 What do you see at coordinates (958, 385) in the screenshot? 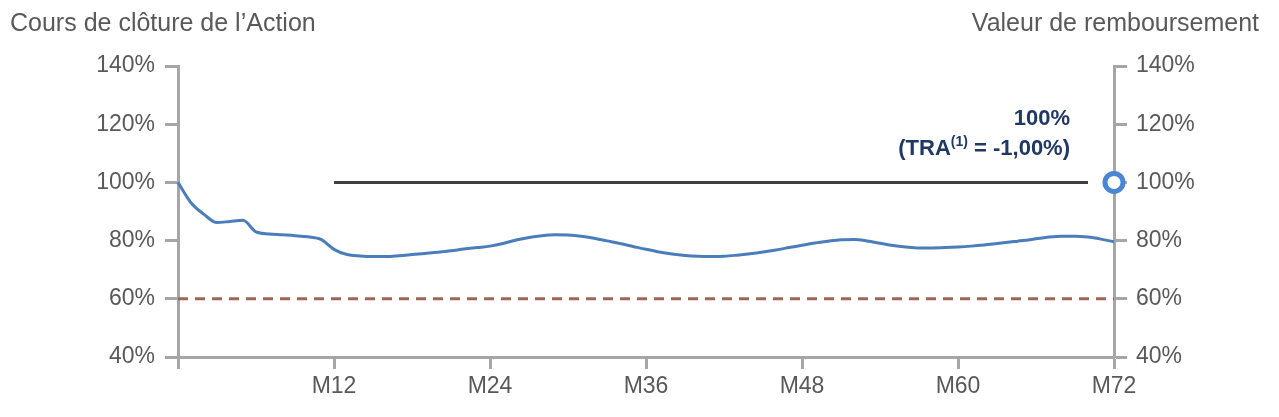
I see `x-tick-label: M60` at bounding box center [958, 385].